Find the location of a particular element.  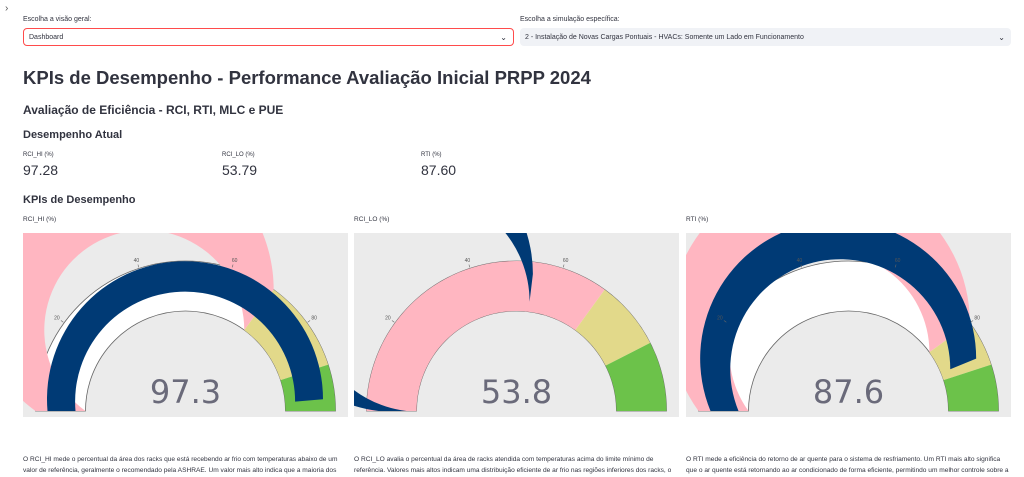

gauge-number: 87.6 is located at coordinates (848, 392).